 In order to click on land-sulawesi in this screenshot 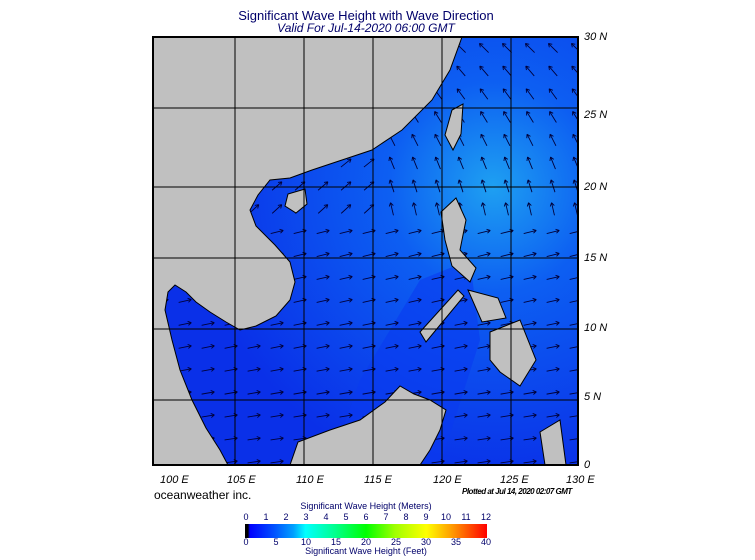, I will do `click(553, 442)`.